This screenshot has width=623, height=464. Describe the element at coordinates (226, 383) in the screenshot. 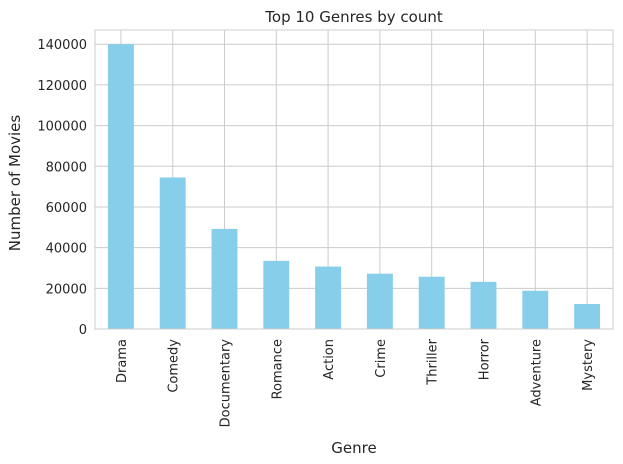

I see `x-tick-label: Documentary` at that location.